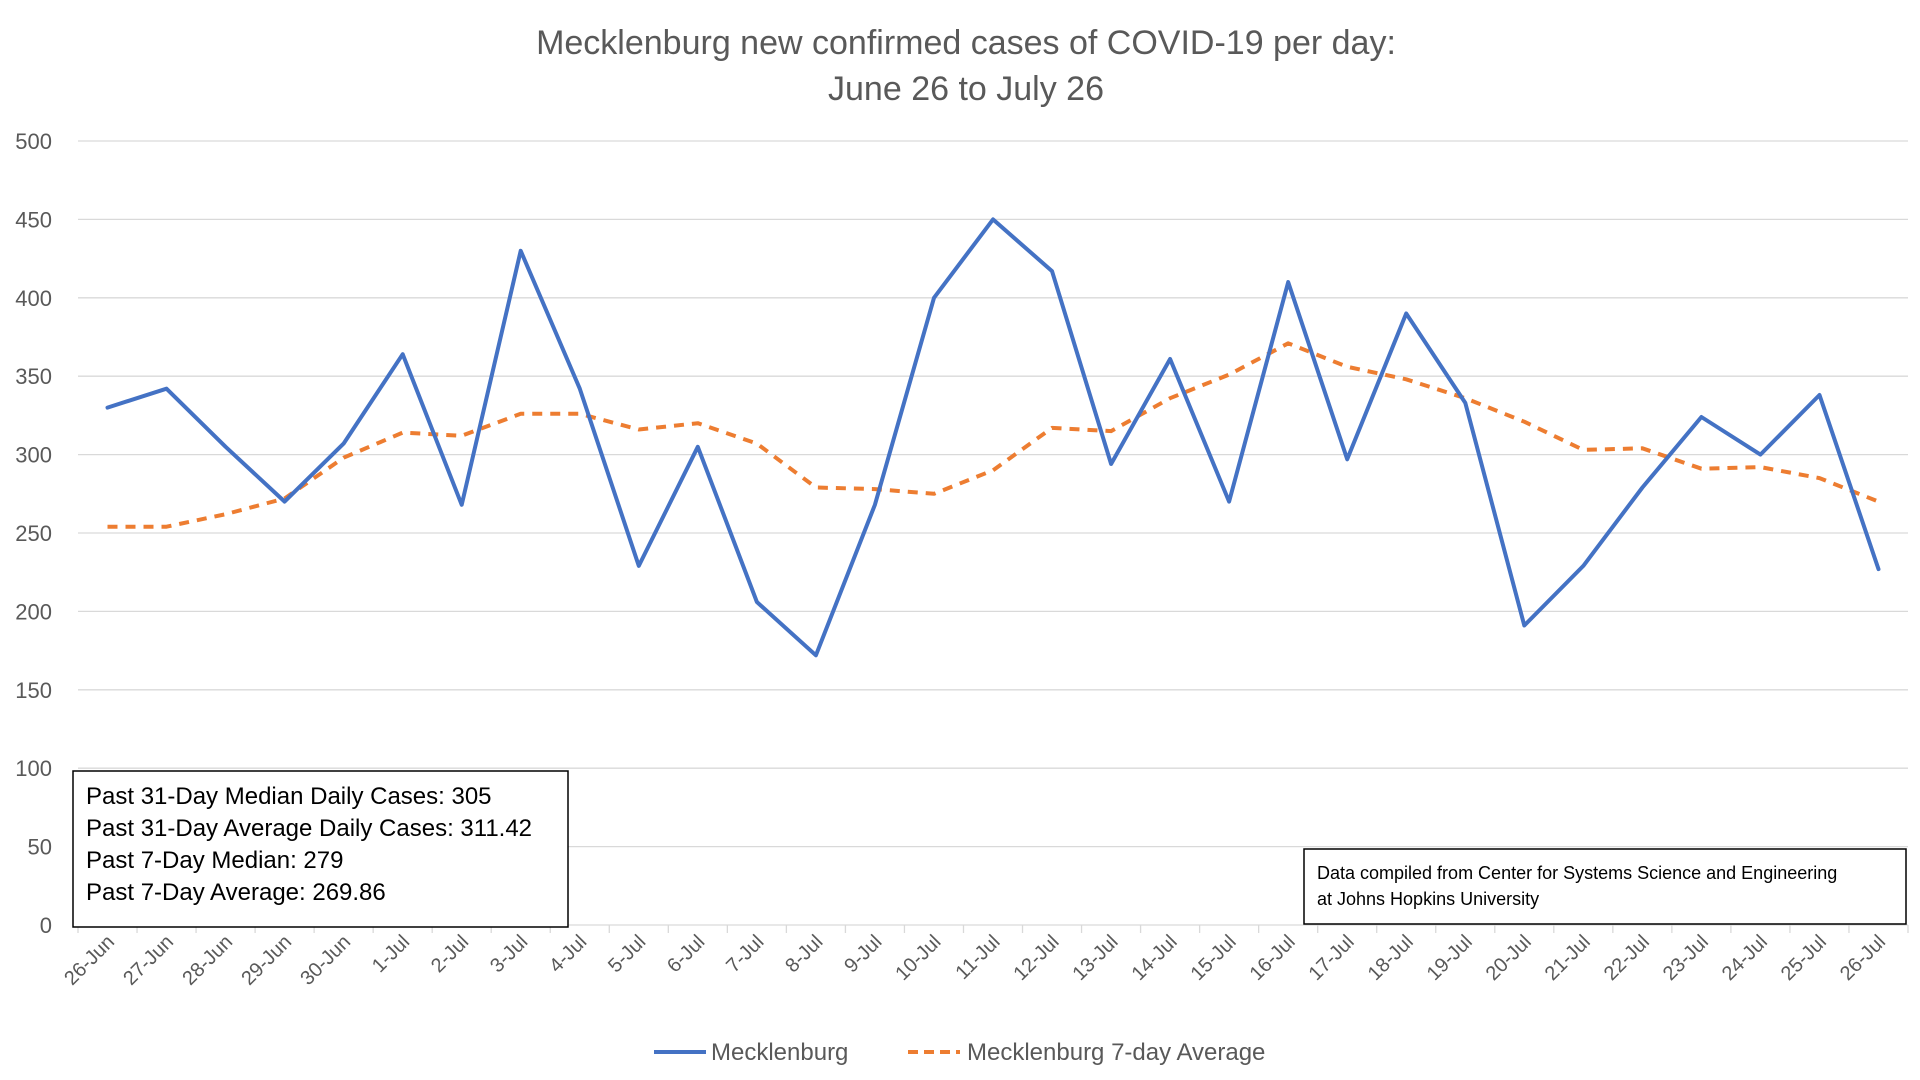 The image size is (1920, 1080). I want to click on x-tick-label: 17-Jul, so click(1332, 958).